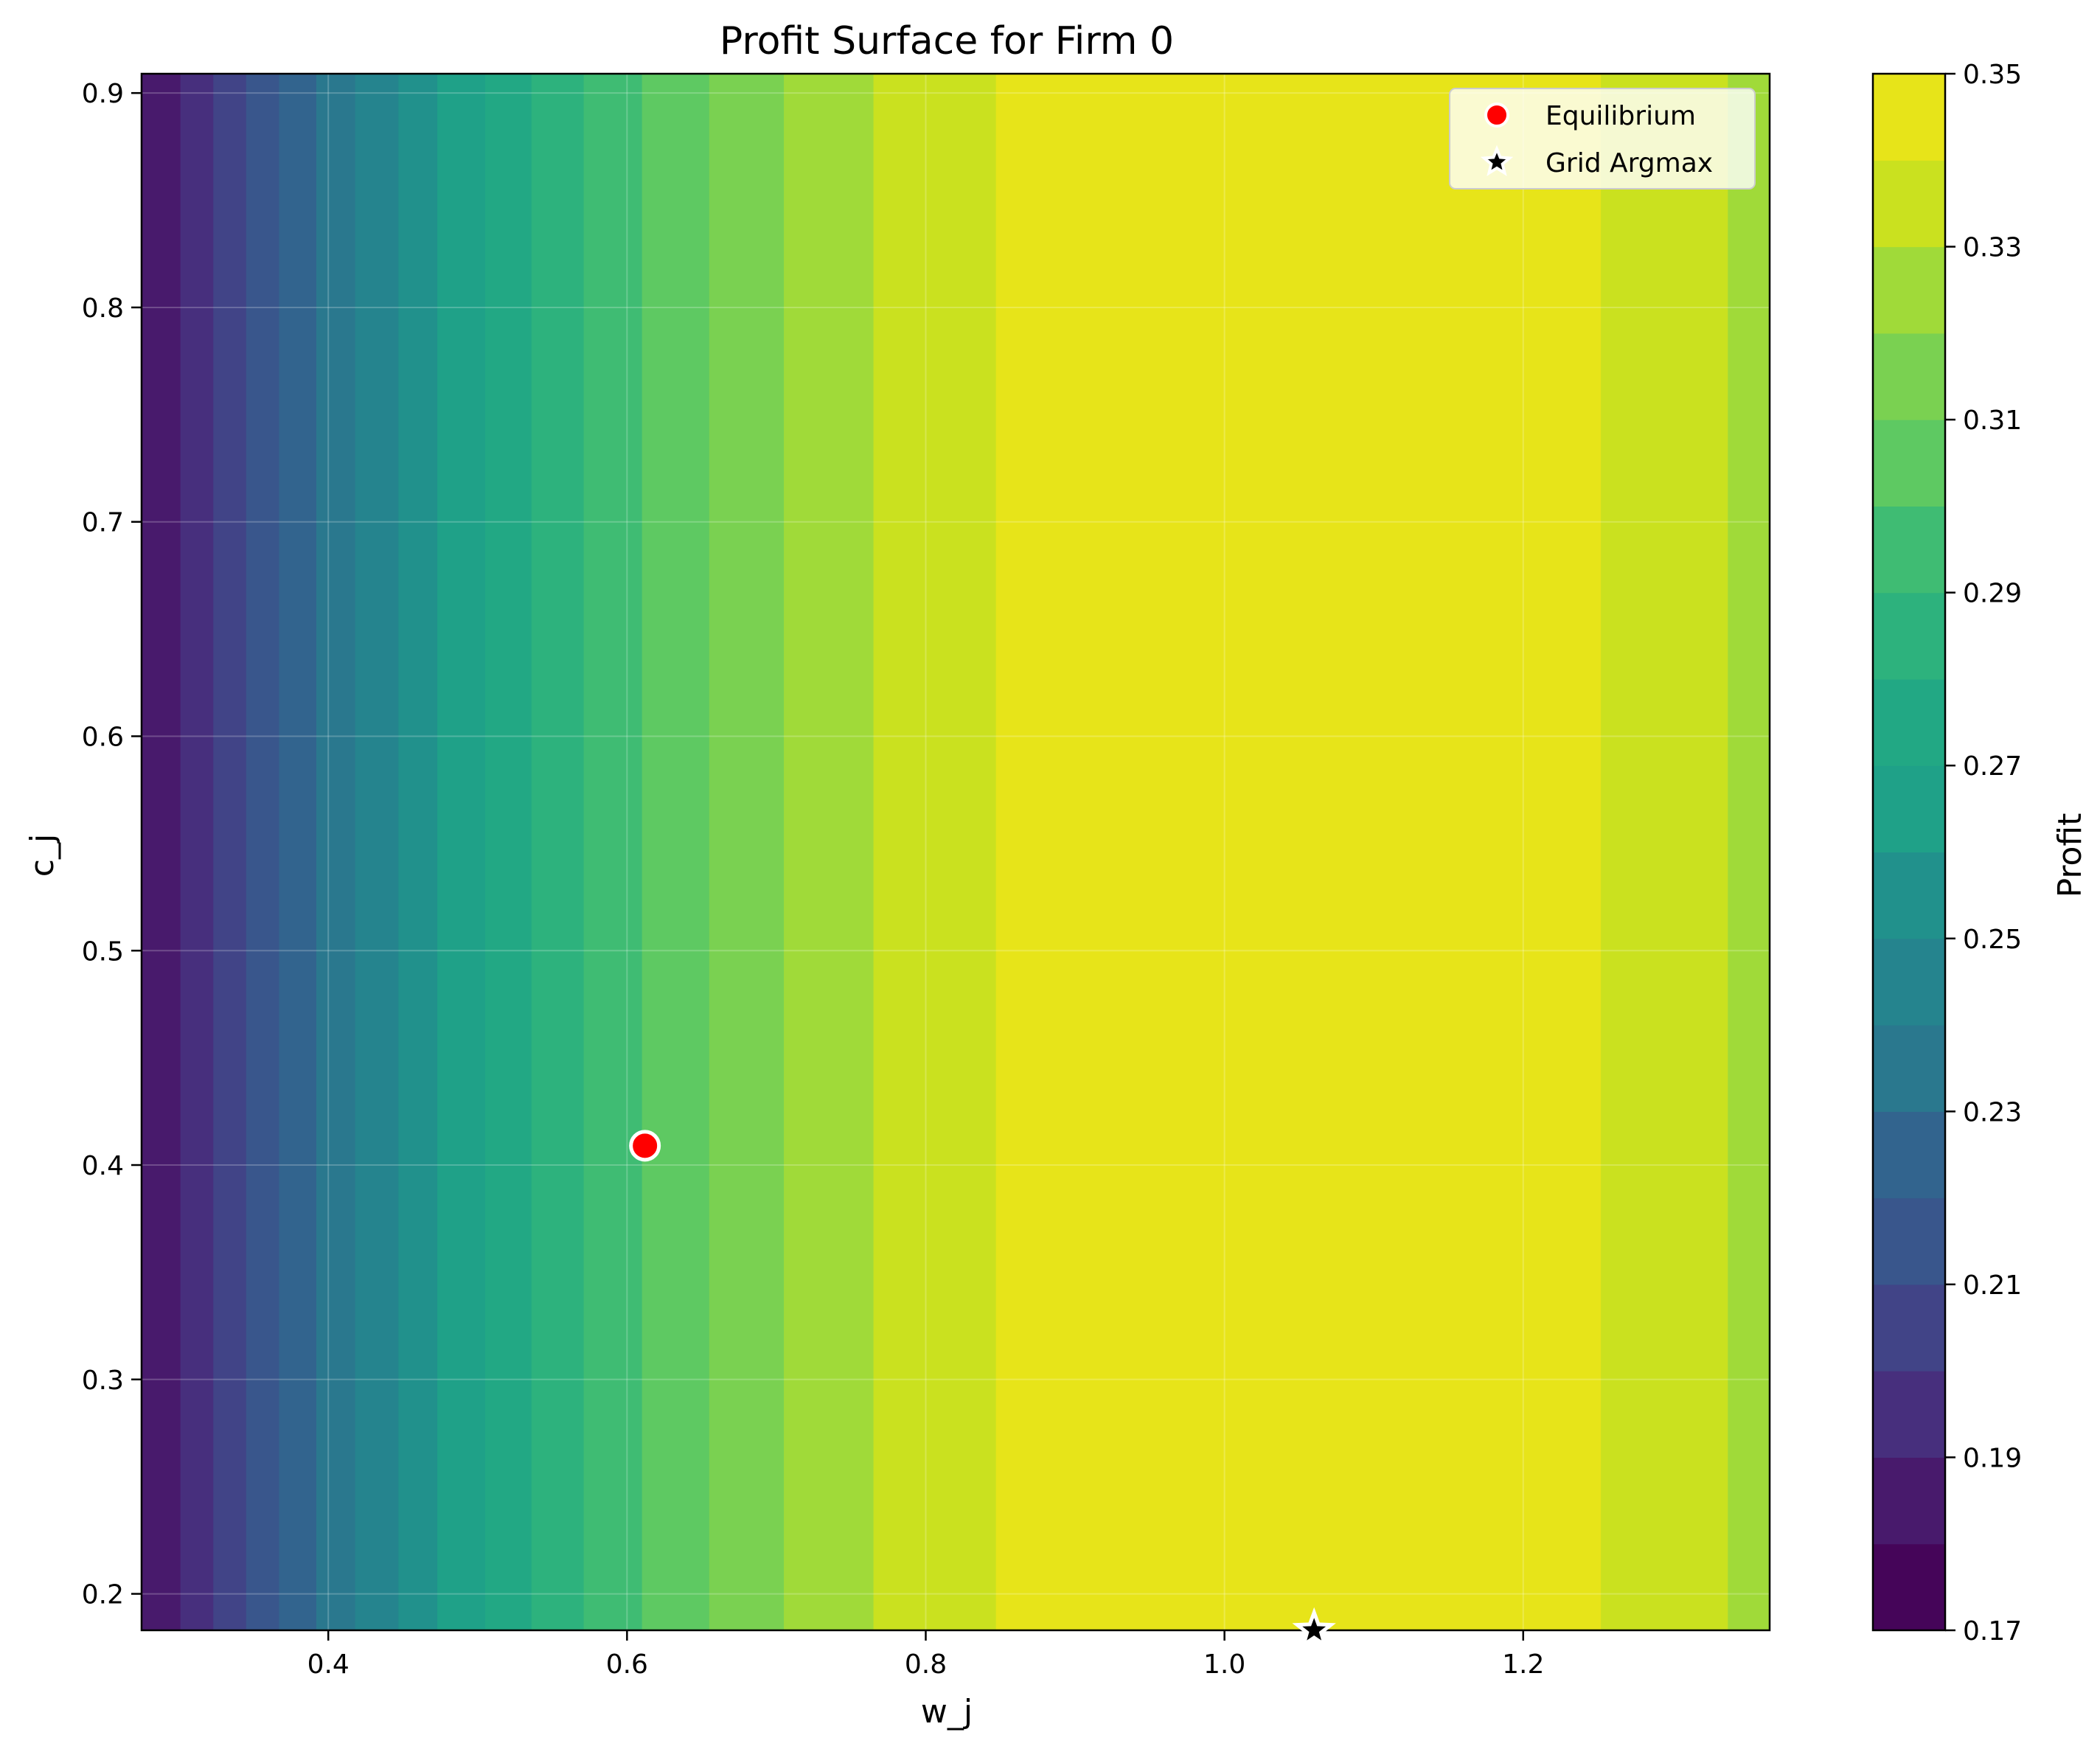 This screenshot has height=1749, width=2100. Describe the element at coordinates (1993, 940) in the screenshot. I see `colorbar-tick-label: 0.25` at that location.